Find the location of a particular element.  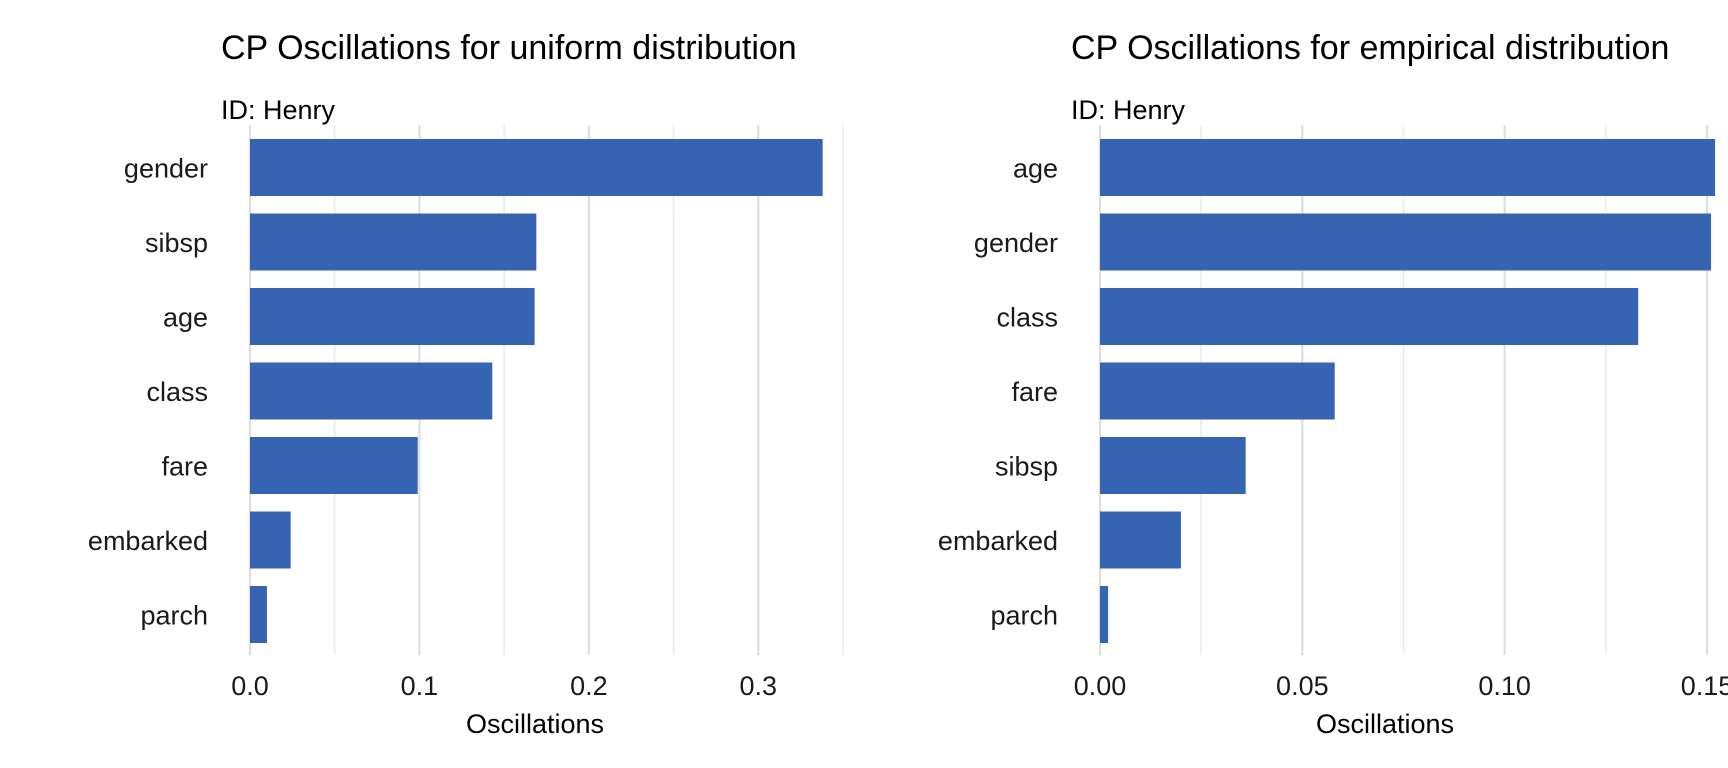

x-tick-label: 0.2 is located at coordinates (589, 686).